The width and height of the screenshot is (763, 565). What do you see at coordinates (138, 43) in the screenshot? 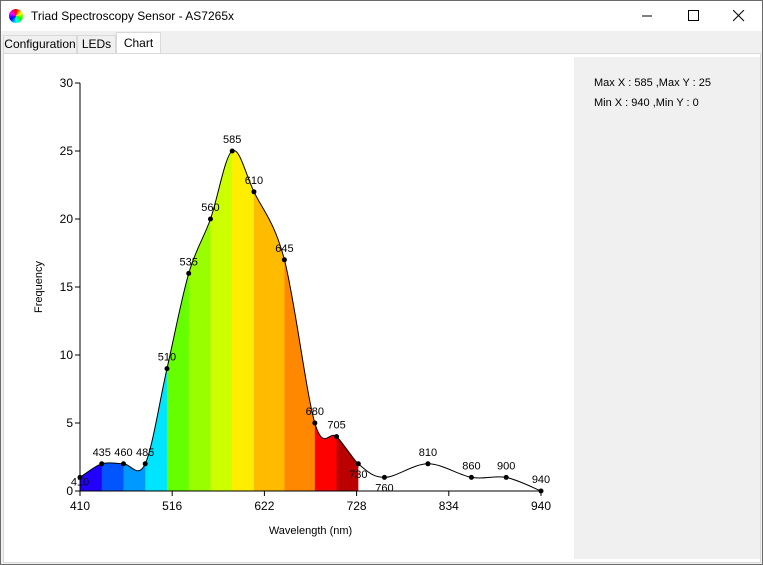
I see `tab-chart: Chart` at bounding box center [138, 43].